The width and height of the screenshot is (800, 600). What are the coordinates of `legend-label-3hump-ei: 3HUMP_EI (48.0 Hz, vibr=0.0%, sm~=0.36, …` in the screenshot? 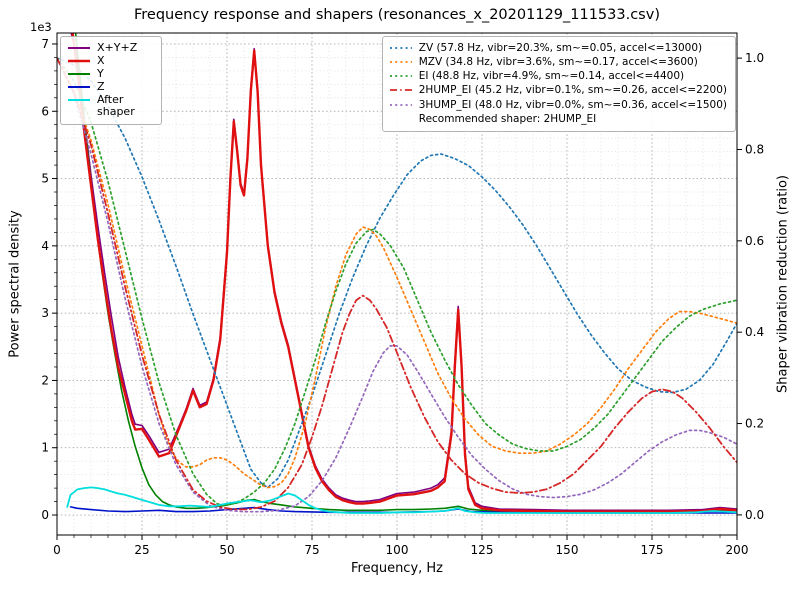 It's located at (572, 104).